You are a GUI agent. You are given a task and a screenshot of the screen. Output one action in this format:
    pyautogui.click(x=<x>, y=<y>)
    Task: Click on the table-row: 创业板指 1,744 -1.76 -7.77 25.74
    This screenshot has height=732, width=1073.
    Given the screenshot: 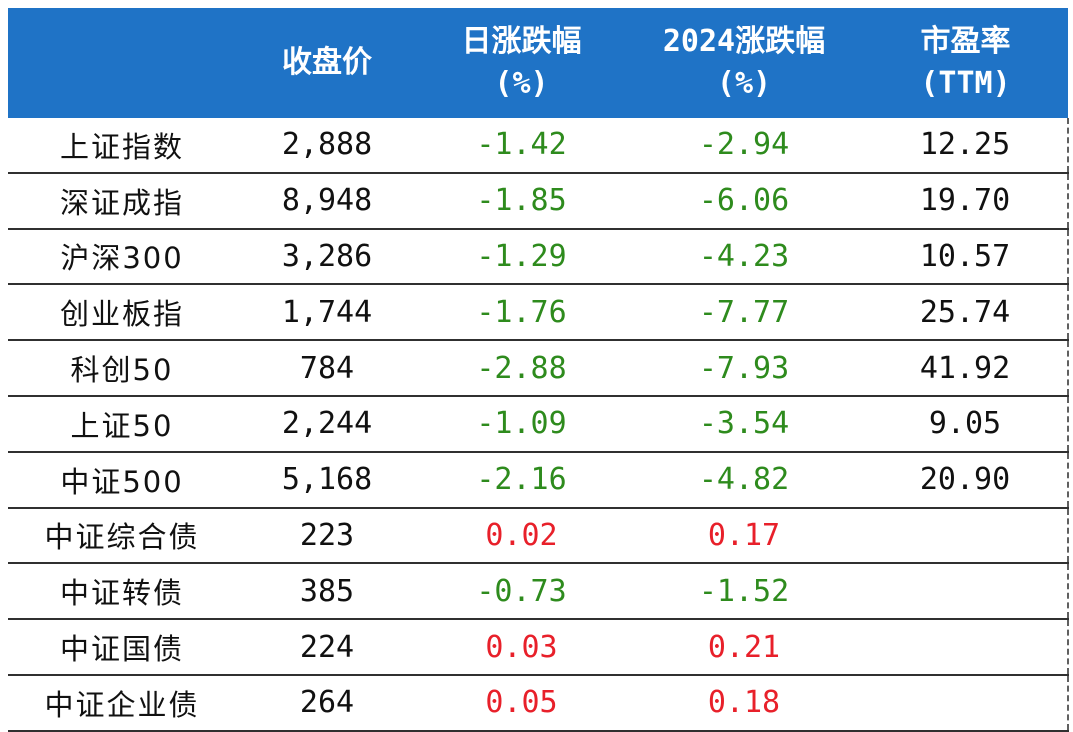 What is the action you would take?
    pyautogui.click(x=538, y=313)
    